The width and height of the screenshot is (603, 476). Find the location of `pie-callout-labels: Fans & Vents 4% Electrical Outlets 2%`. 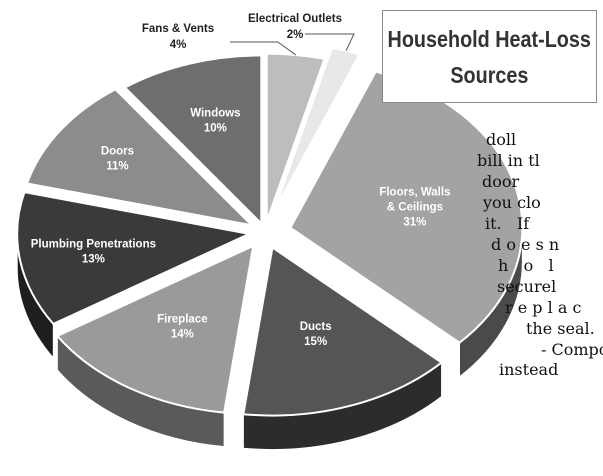

pie-callout-labels: Fans & Vents 4% Electrical Outlets 2% is located at coordinates (248, 34).